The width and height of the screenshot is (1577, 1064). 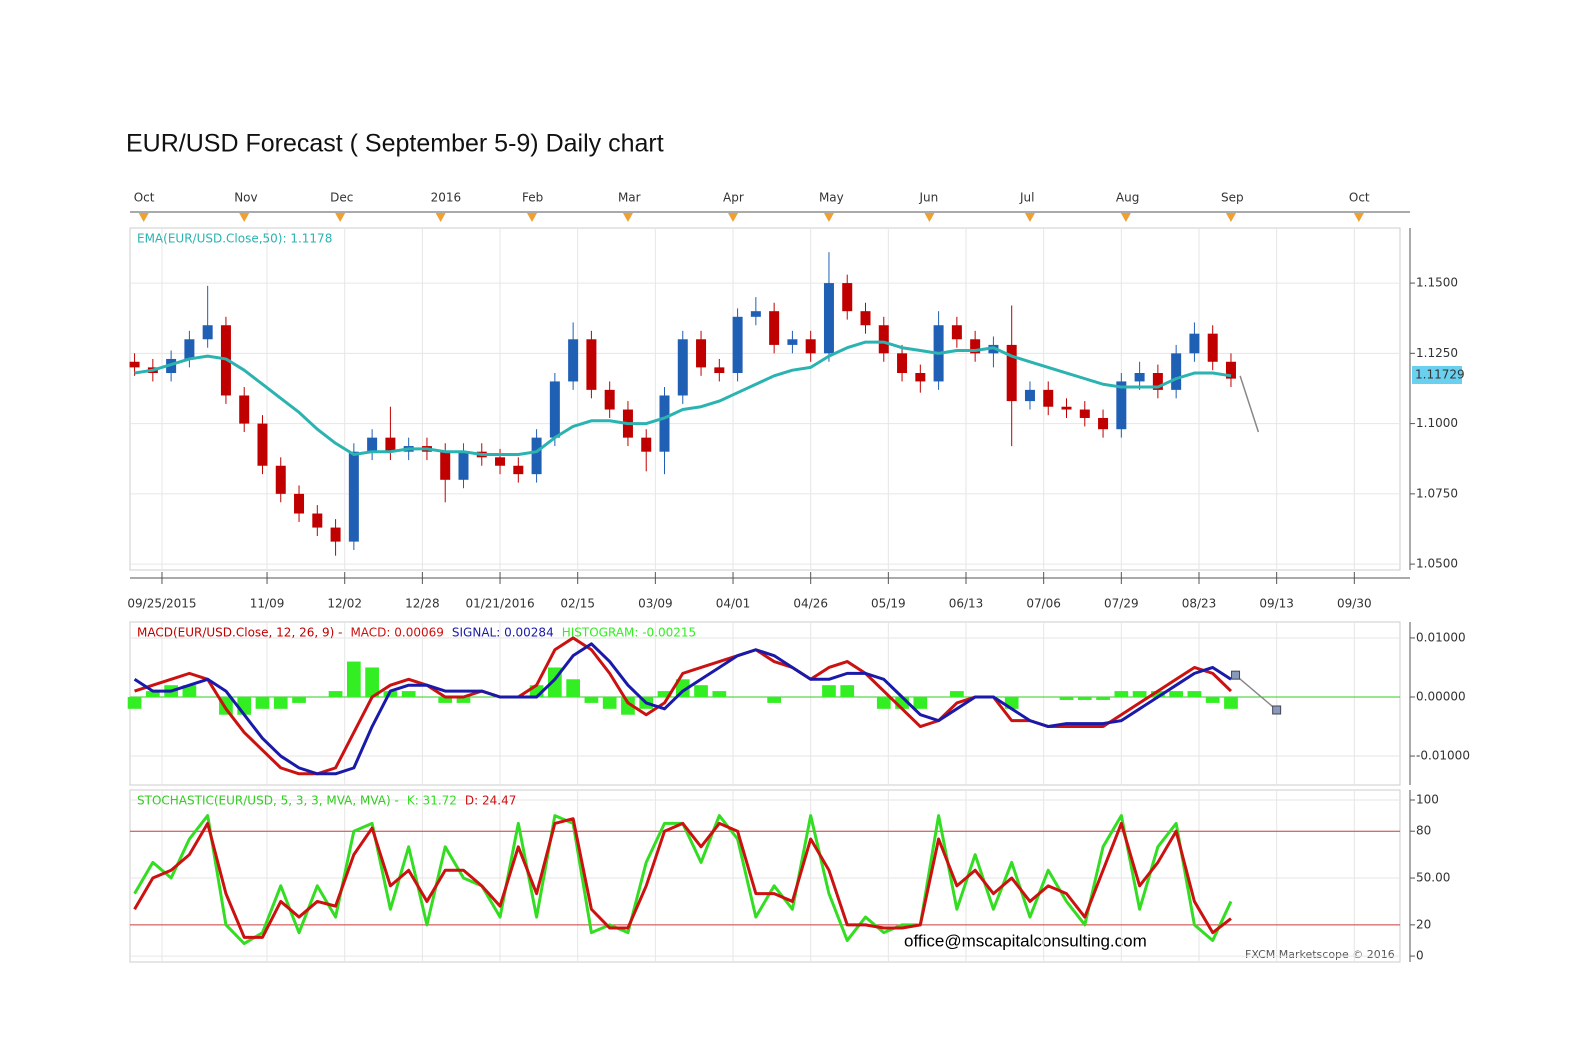 I want to click on y-tick-label: 50.00, so click(x=1433, y=878).